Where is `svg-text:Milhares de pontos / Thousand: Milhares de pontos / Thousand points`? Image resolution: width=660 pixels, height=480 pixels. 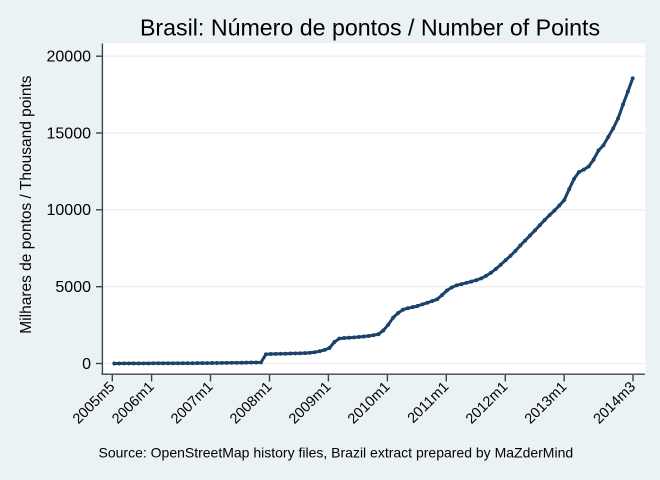
svg-text:Milhares de pontos / Thousand: Milhares de pontos / Thousand points is located at coordinates (26, 204).